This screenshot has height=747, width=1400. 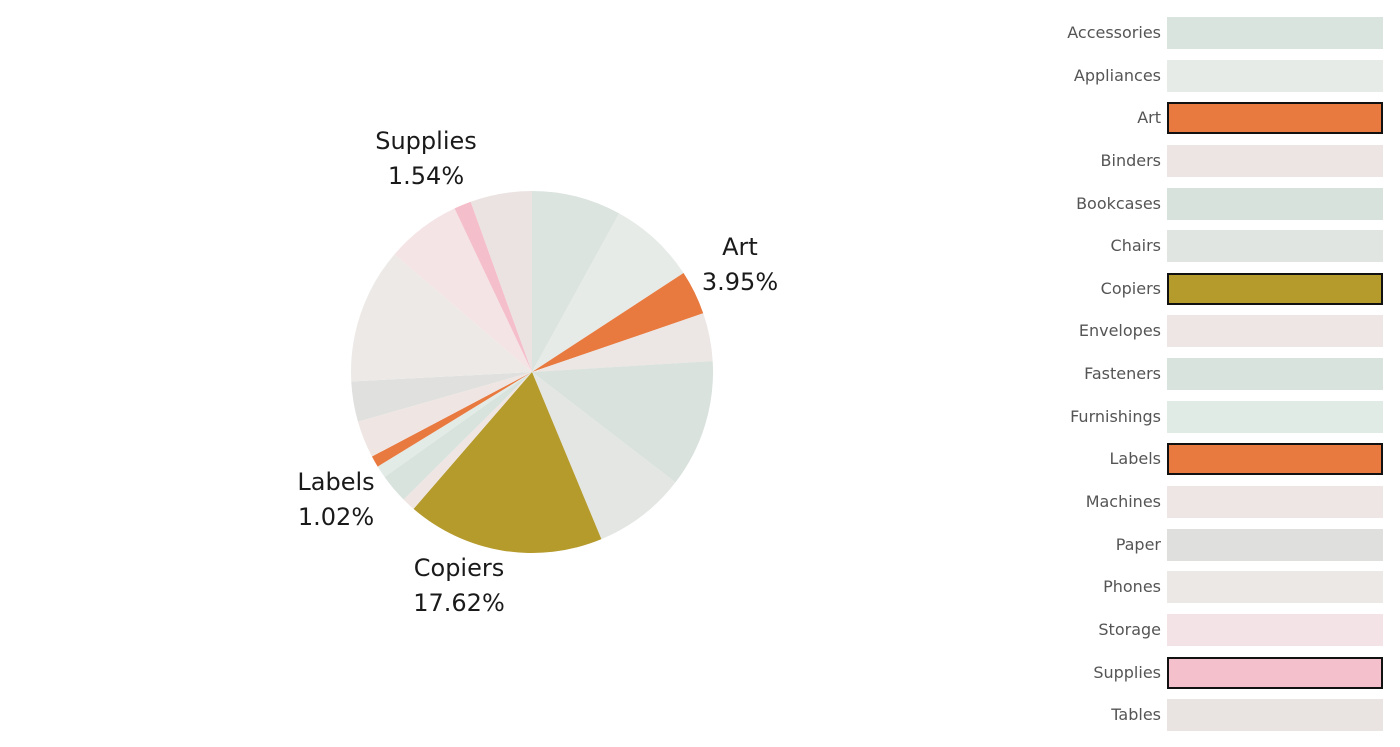 What do you see at coordinates (1127, 672) in the screenshot?
I see `legend-label: Supplies` at bounding box center [1127, 672].